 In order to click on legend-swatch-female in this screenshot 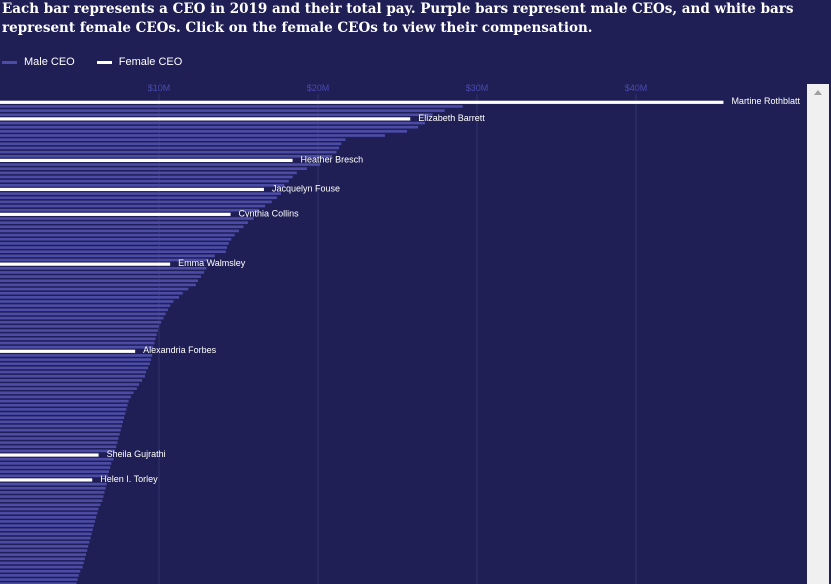, I will do `click(104, 62)`.